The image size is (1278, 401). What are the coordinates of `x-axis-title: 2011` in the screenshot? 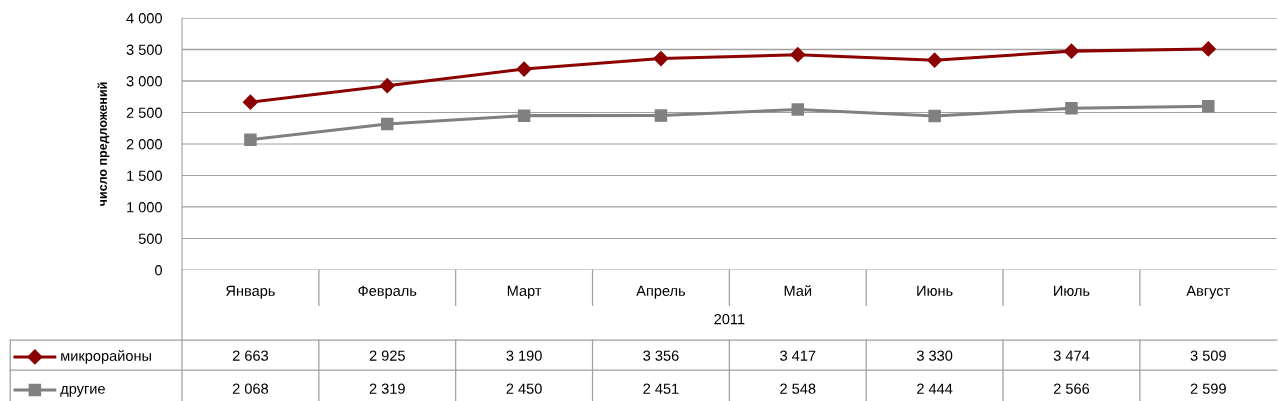 It's located at (729, 319).